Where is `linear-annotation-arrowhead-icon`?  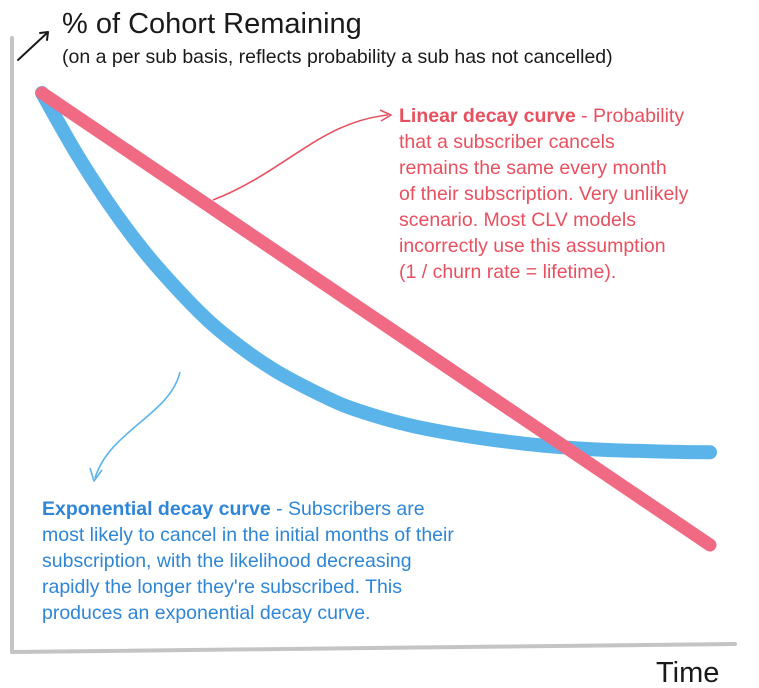 linear-annotation-arrowhead-icon is located at coordinates (385, 115).